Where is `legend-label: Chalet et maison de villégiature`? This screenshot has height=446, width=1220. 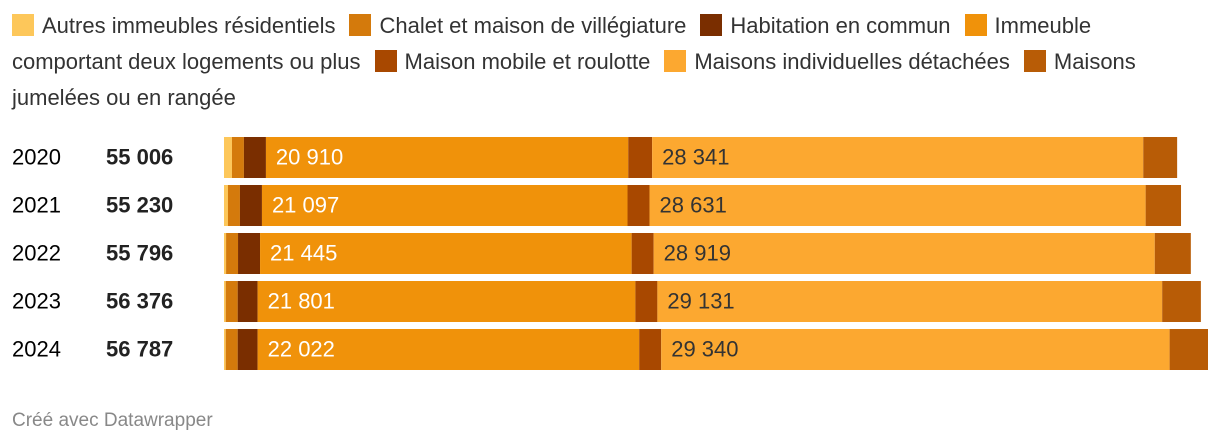
legend-label: Chalet et maison de villégiature is located at coordinates (533, 25).